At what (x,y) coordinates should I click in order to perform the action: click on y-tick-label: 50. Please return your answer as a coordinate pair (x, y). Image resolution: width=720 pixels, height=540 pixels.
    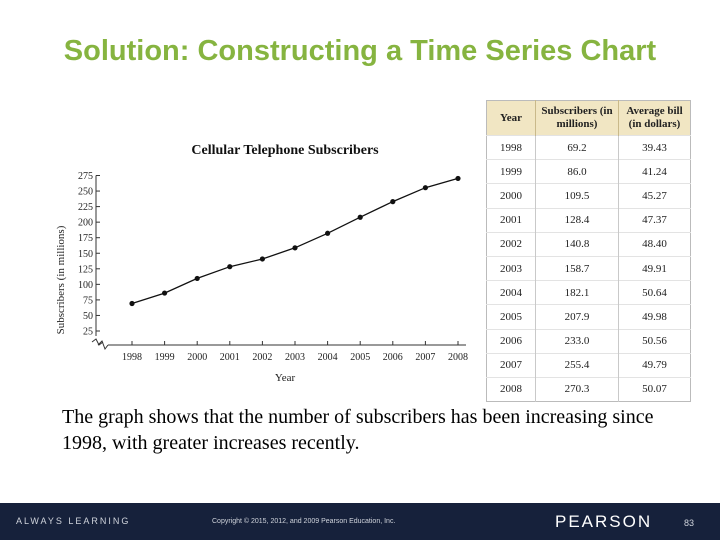
    Looking at the image, I should click on (88, 316).